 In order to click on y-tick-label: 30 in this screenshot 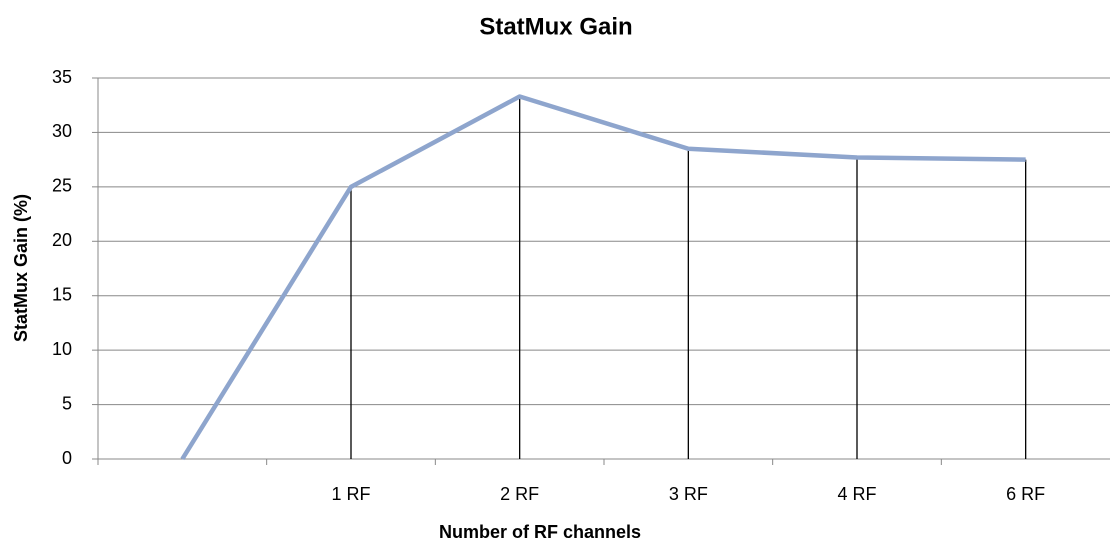, I will do `click(62, 131)`.